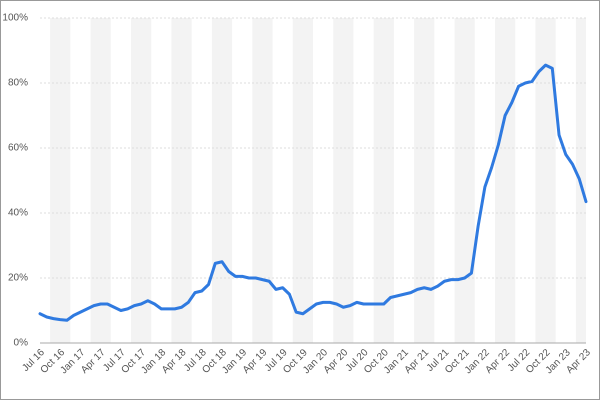  What do you see at coordinates (18, 148) in the screenshot?
I see `y-tick-label: 60%` at bounding box center [18, 148].